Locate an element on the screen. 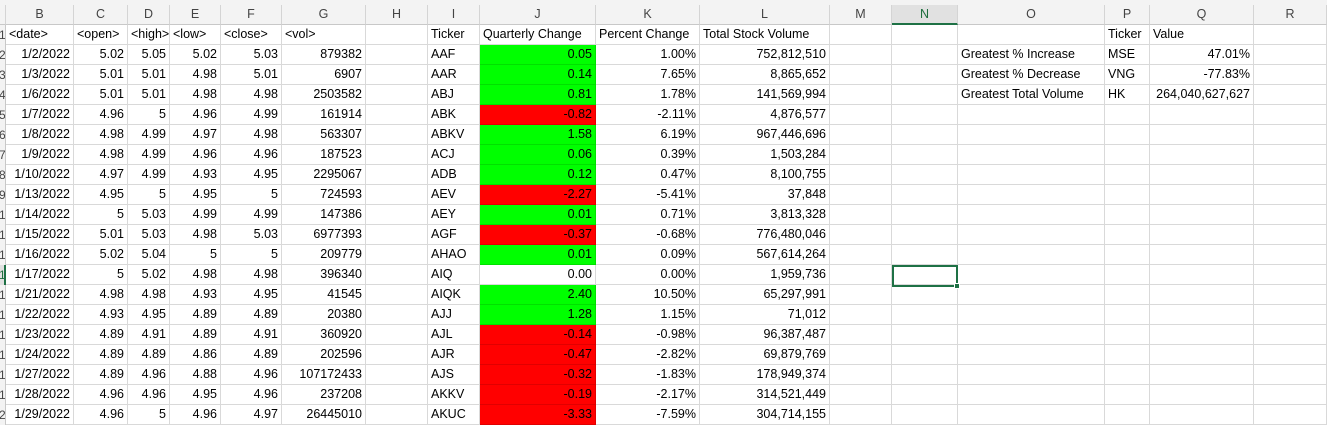 The height and width of the screenshot is (425, 1327). stock-data-cell: 5.02 is located at coordinates (101, 55).